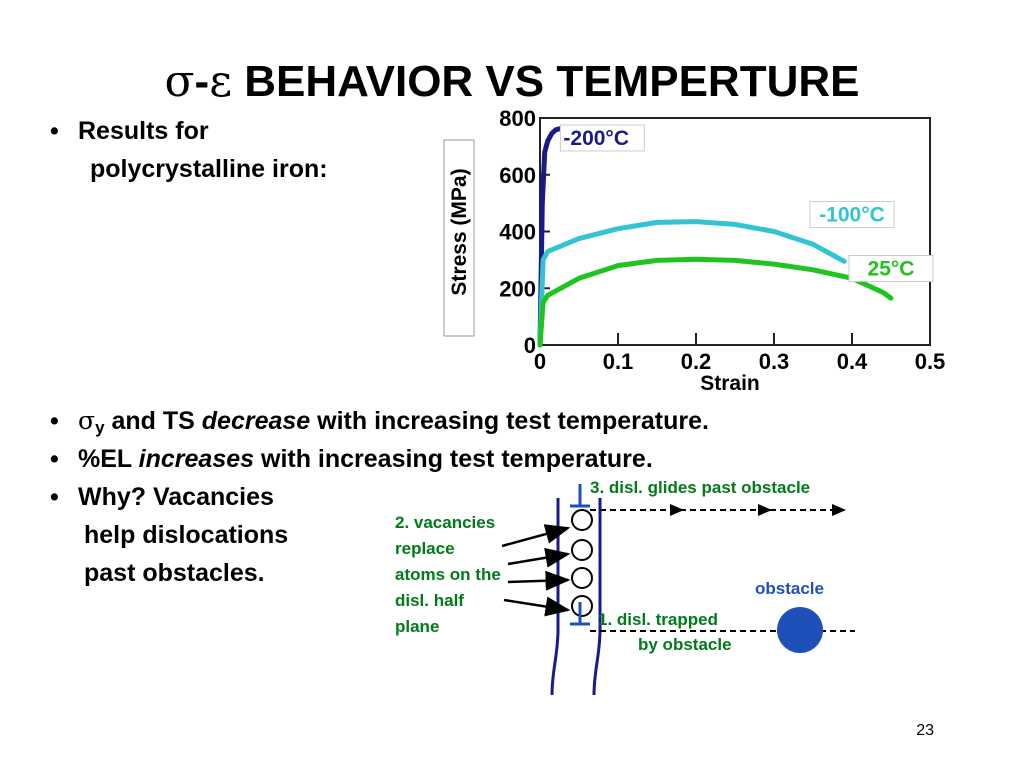 The width and height of the screenshot is (1024, 768). I want to click on y-axis-label: Stress (MPa), so click(459, 231).